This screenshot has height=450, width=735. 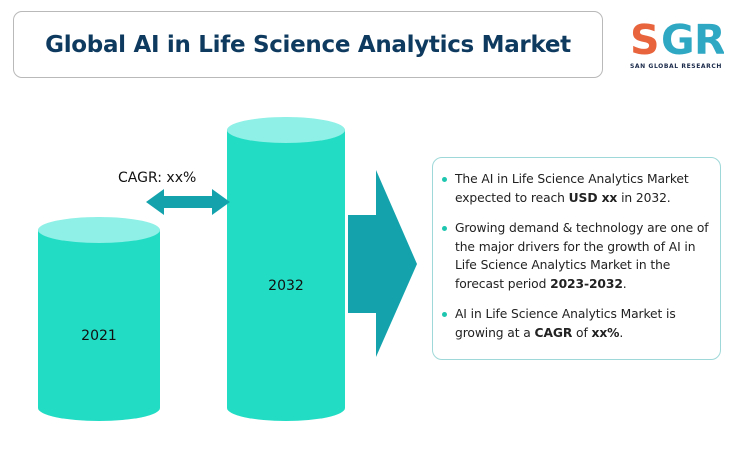 I want to click on bar-2032-top, so click(x=286, y=130).